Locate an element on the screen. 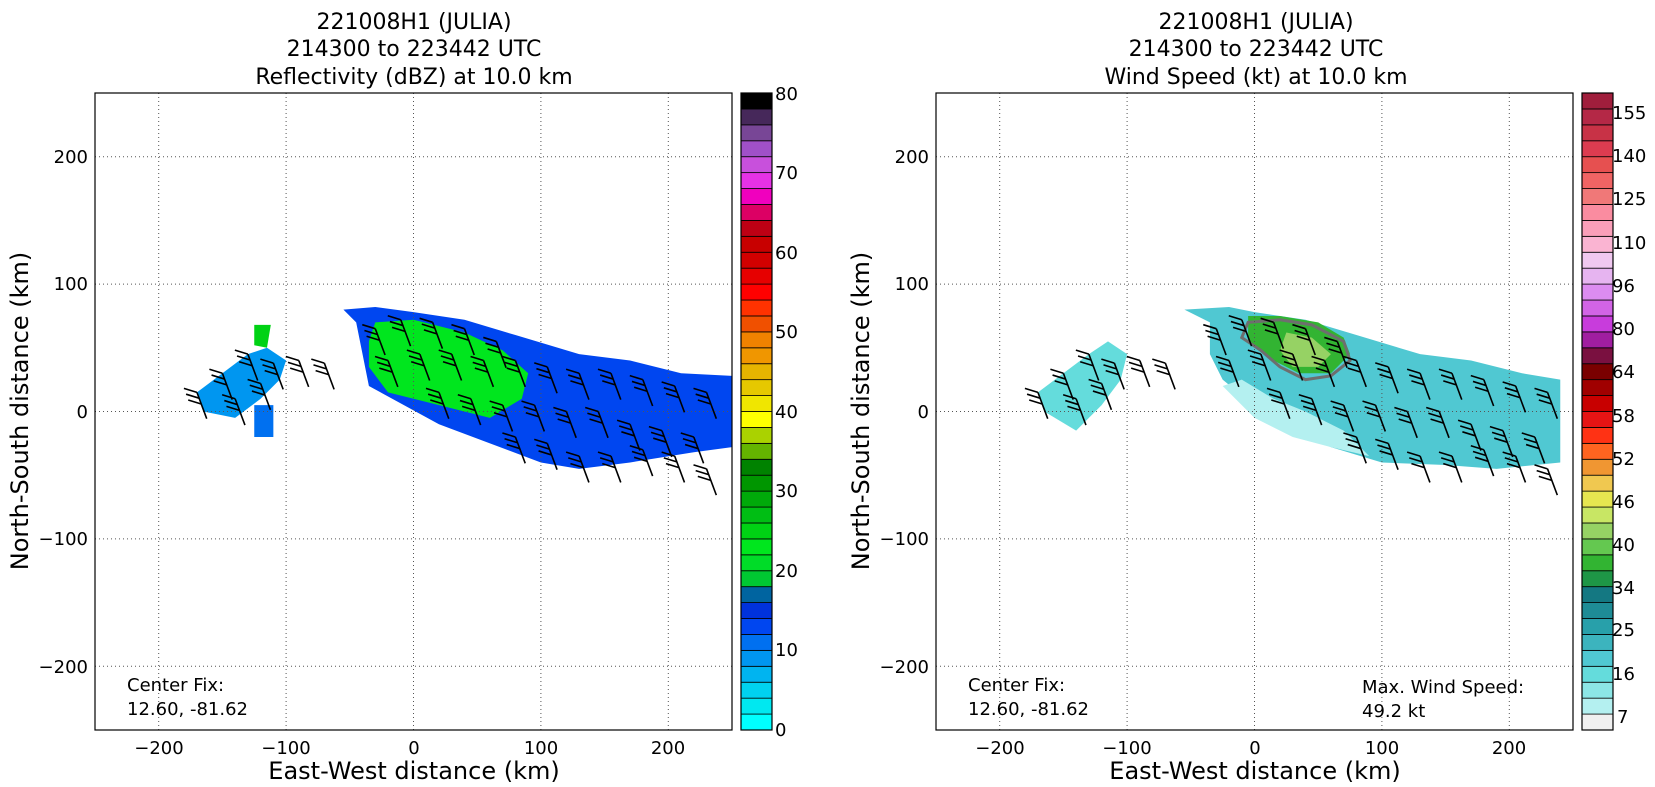  chart-title-line-1: 221008H1 (JULIA) is located at coordinates (1255, 22).